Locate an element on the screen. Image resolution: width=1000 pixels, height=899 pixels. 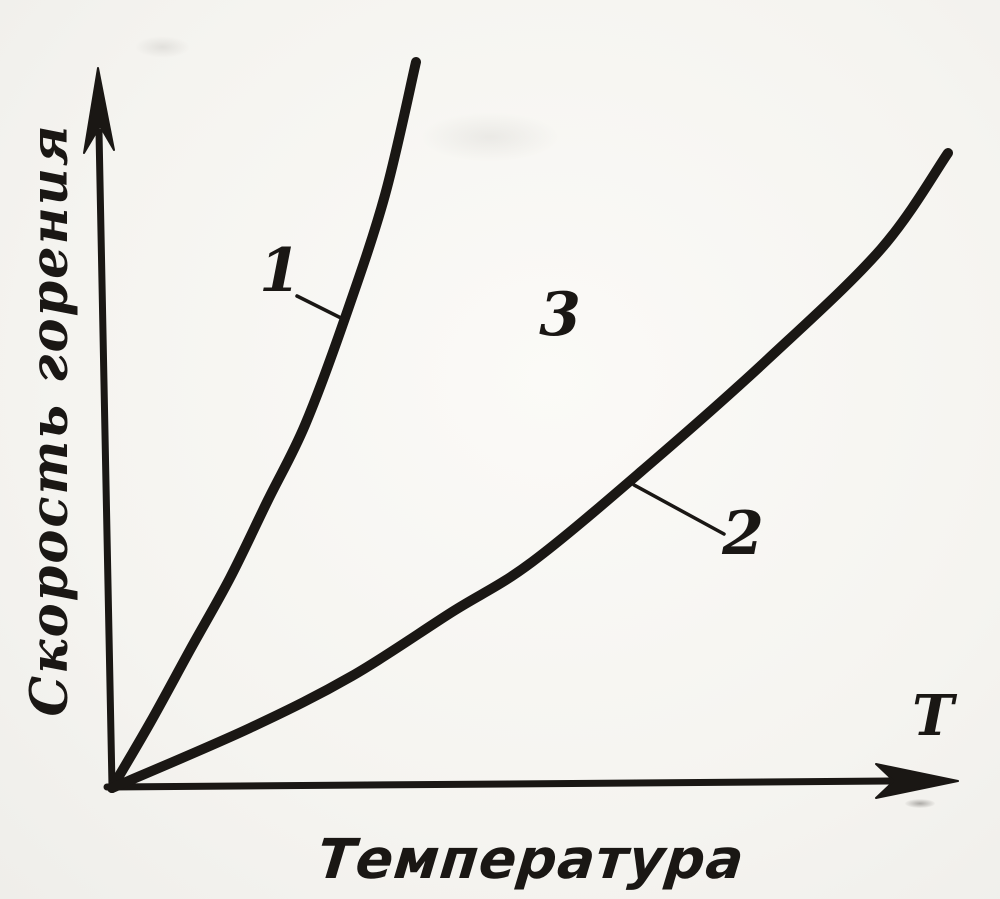
curve-1-leader-line is located at coordinates (322, 308).